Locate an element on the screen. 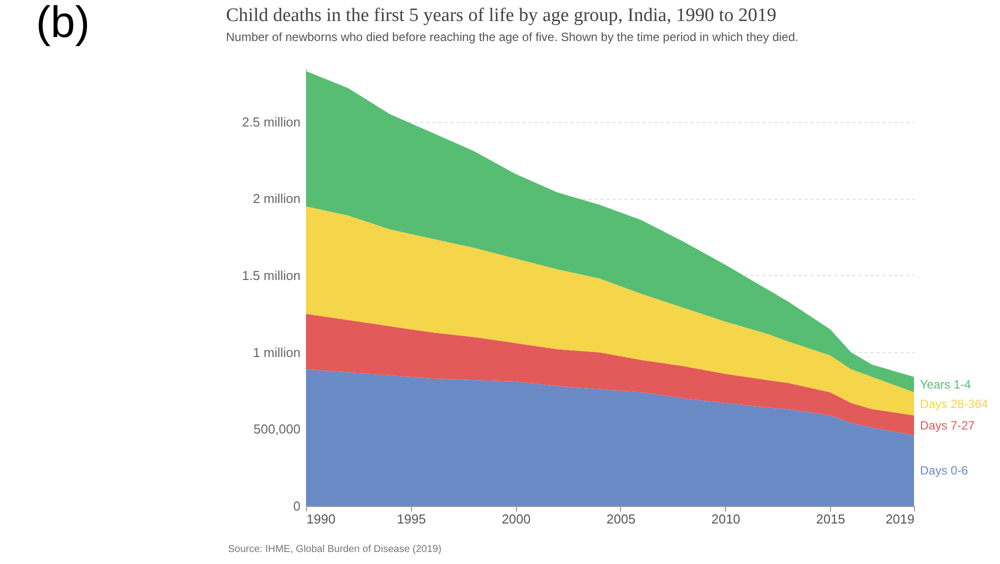  x-tick-label: 2005 is located at coordinates (621, 519).